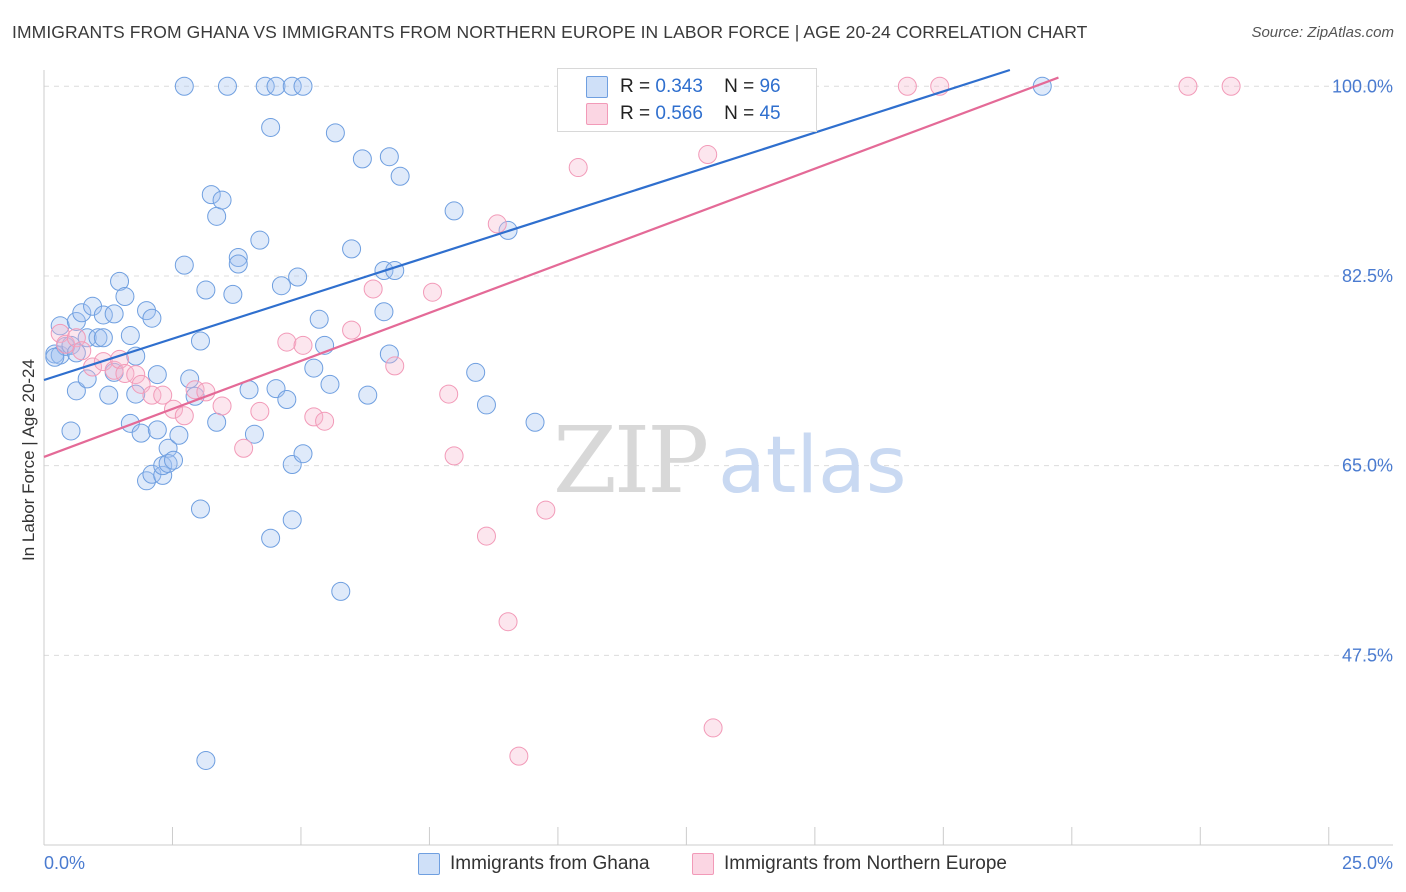  What do you see at coordinates (550, 863) in the screenshot?
I see `series-label-ghana: Immigrants from Ghana` at bounding box center [550, 863].